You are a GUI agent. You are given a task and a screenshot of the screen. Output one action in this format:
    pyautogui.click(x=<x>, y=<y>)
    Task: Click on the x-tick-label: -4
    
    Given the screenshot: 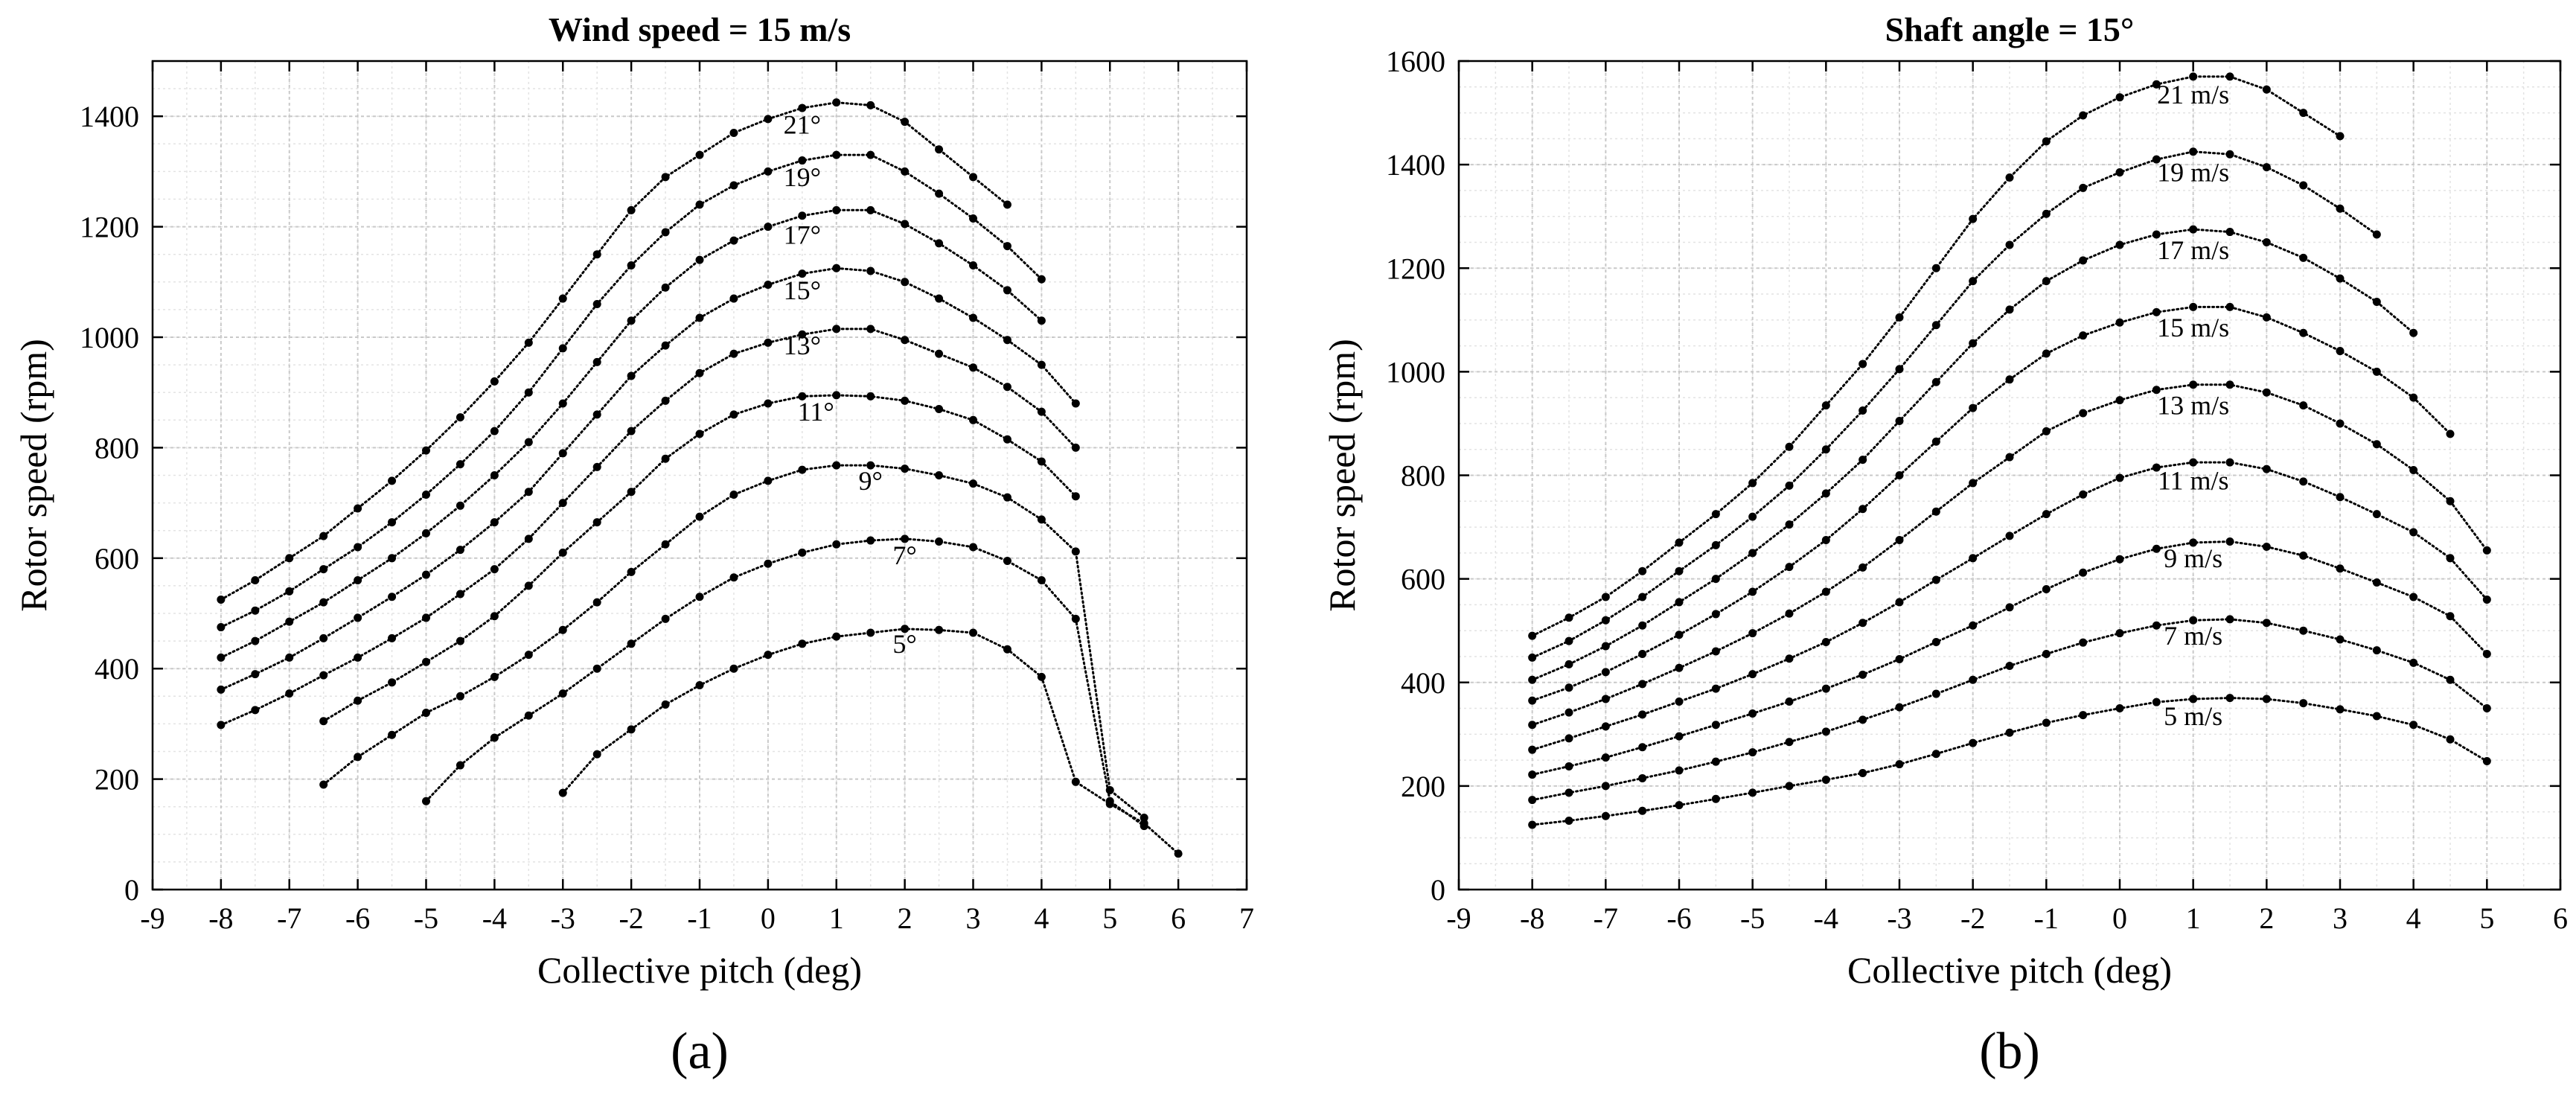 What is the action you would take?
    pyautogui.click(x=494, y=918)
    